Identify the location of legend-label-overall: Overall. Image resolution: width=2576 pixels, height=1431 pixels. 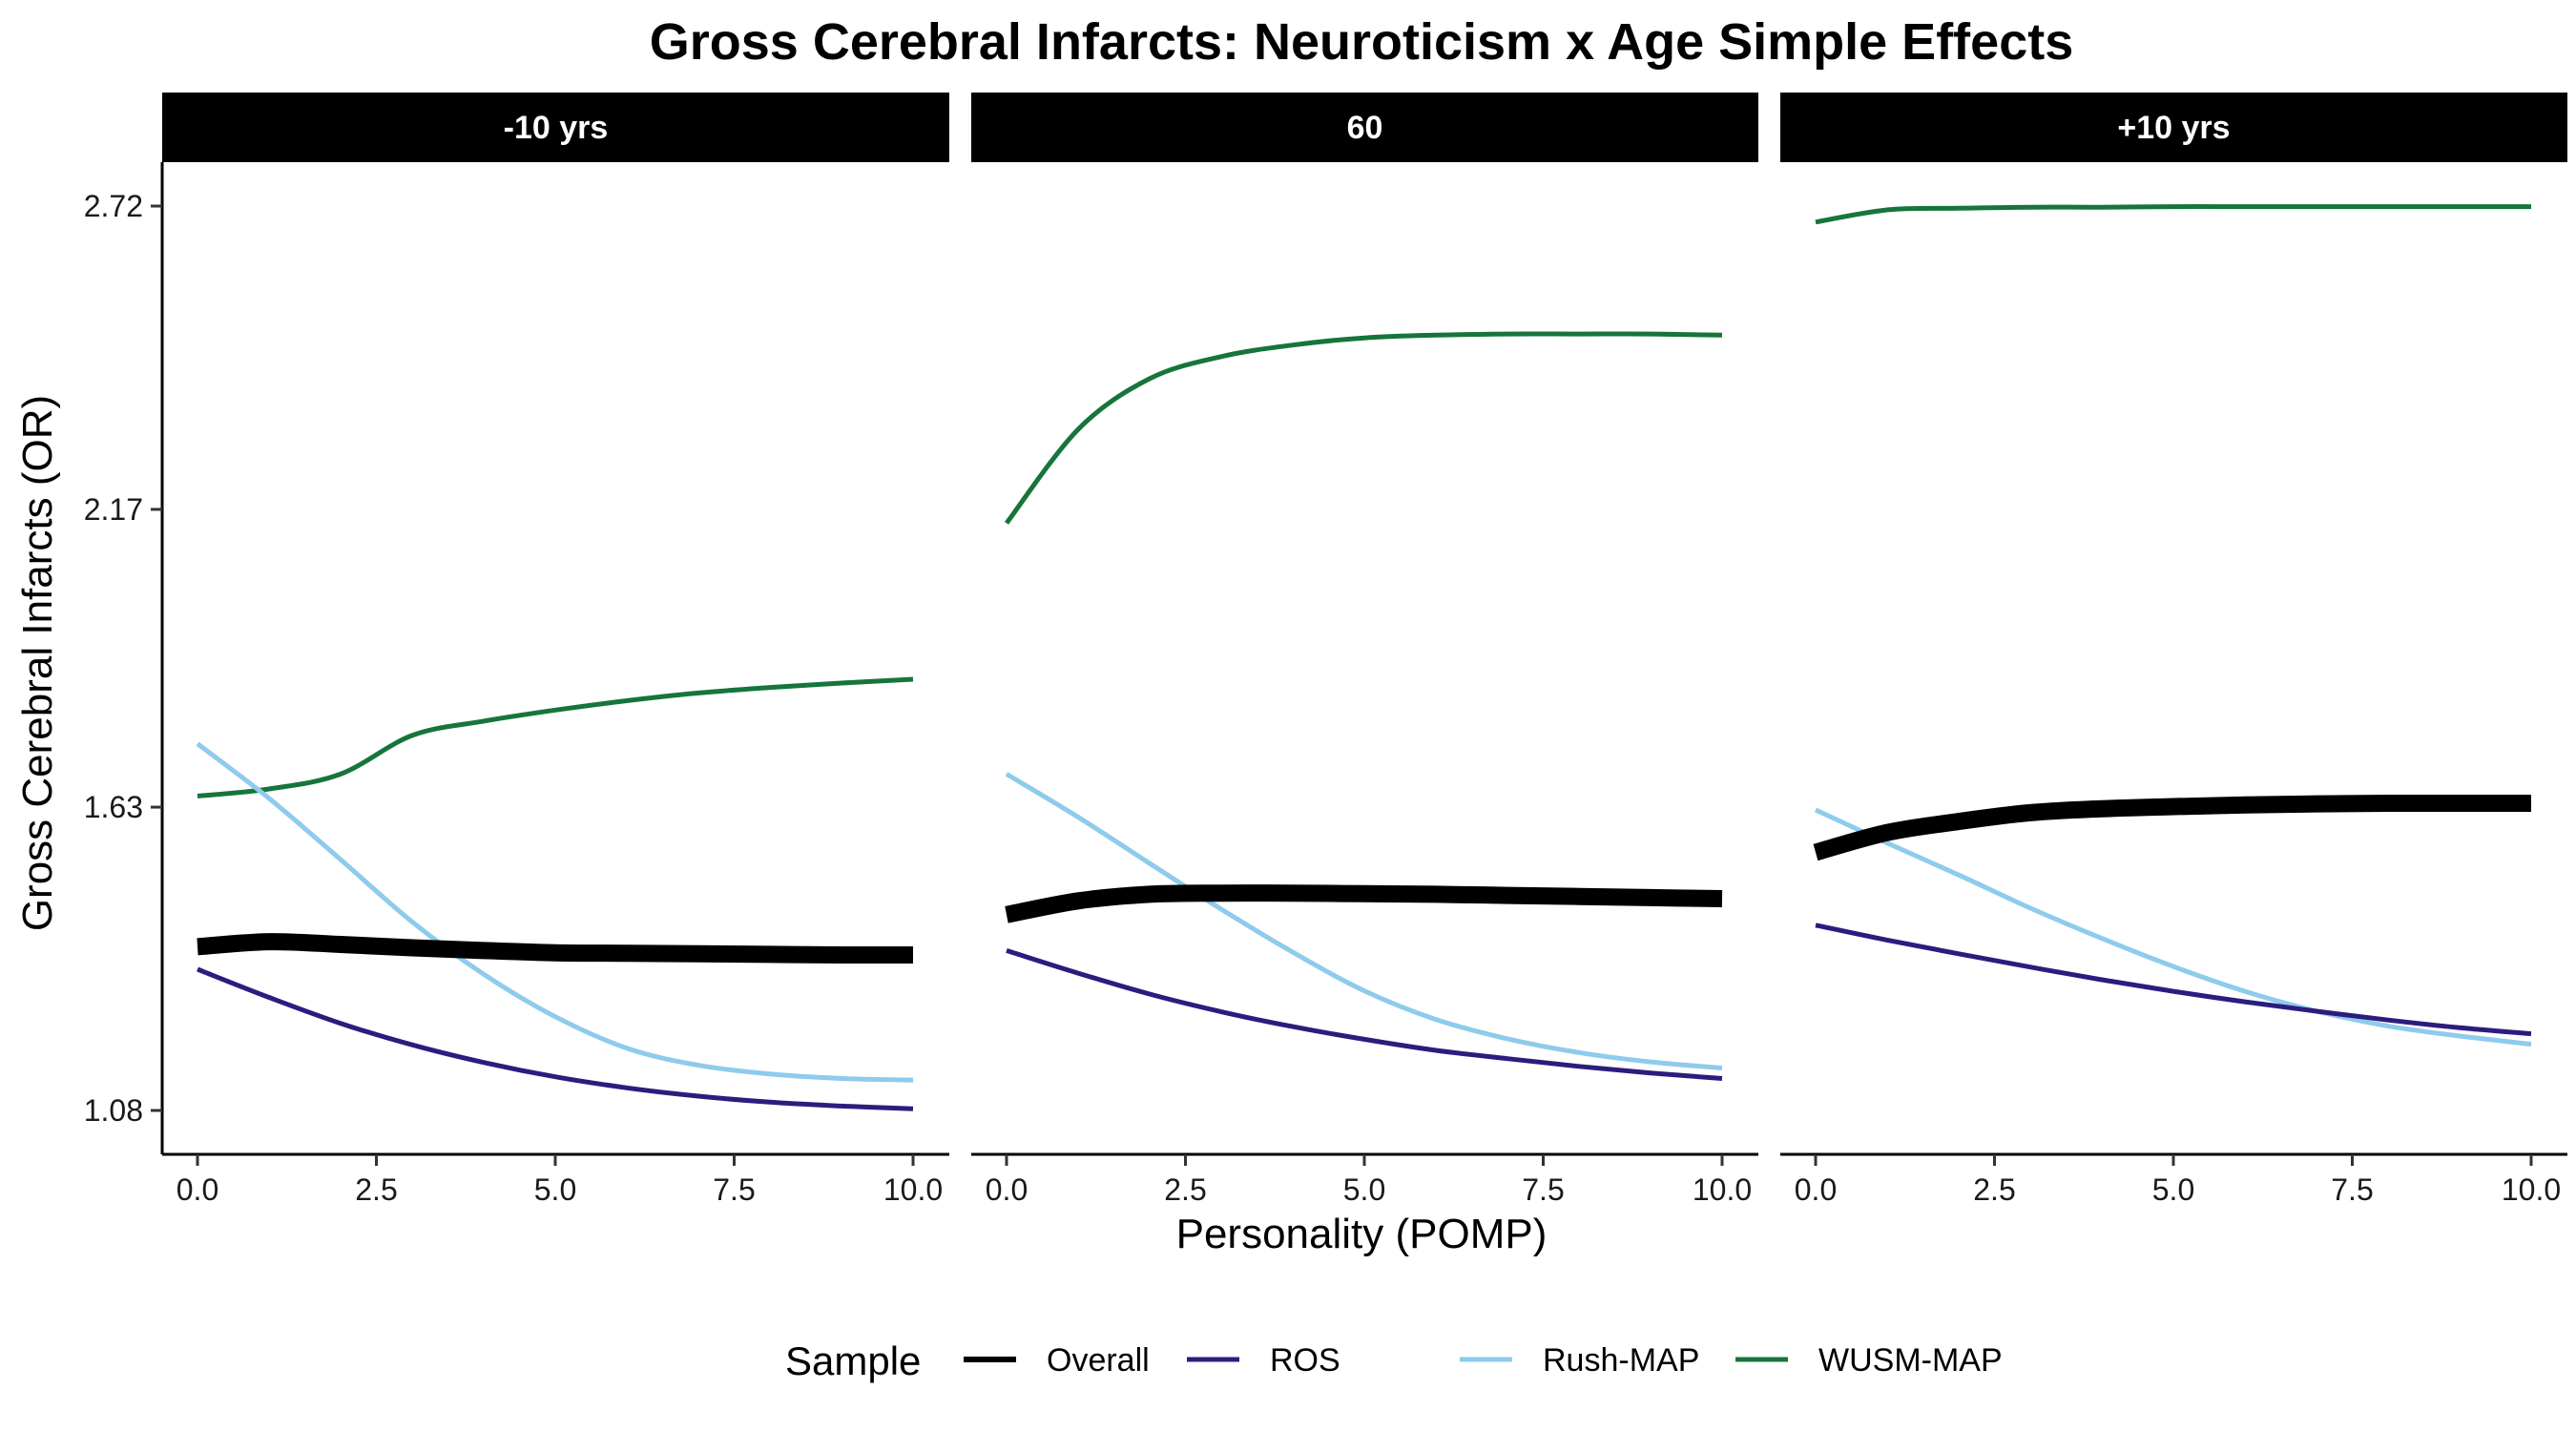
(1098, 1360).